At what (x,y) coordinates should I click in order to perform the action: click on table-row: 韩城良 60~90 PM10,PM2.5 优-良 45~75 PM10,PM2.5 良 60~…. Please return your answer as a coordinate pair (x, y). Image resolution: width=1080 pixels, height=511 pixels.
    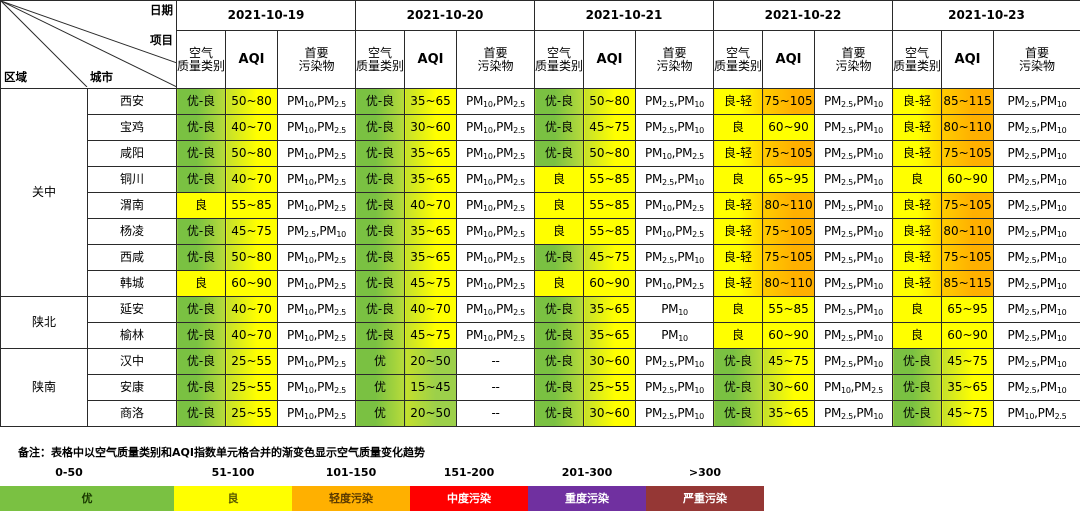
    Looking at the image, I should click on (540, 283).